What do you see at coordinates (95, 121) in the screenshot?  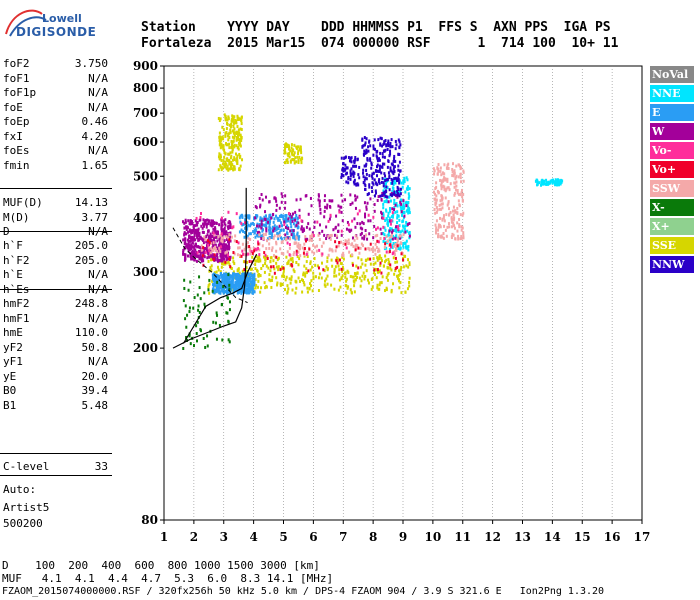 I see `param-value: 0.46` at bounding box center [95, 121].